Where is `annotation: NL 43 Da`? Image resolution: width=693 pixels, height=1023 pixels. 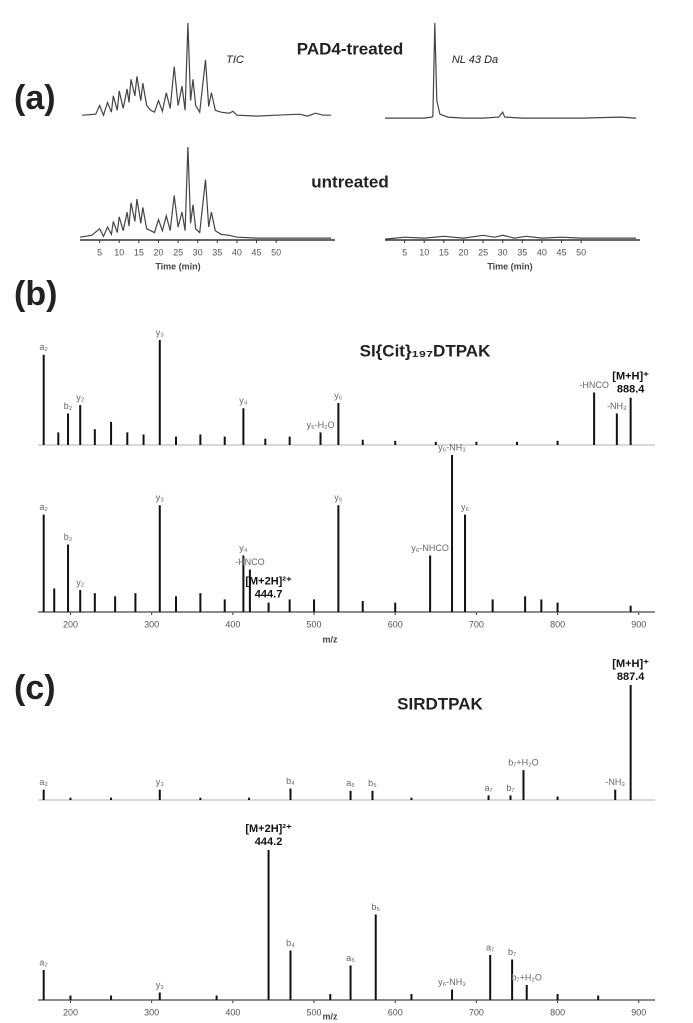 annotation: NL 43 Da is located at coordinates (475, 60).